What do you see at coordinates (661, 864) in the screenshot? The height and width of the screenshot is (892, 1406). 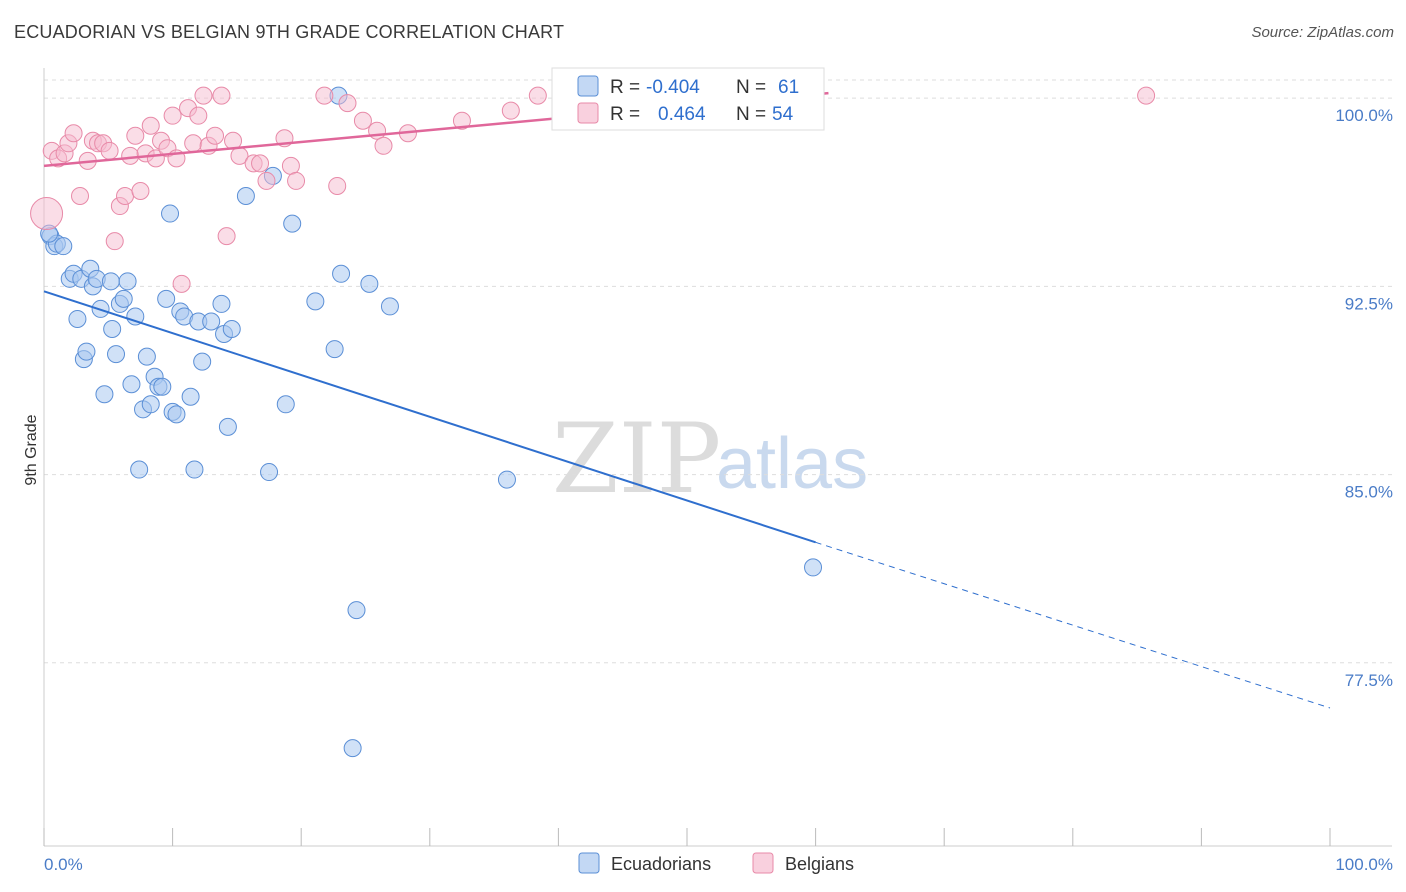 I see `bottom-legend-label-ecuadorians: Ecuadorians` at bounding box center [661, 864].